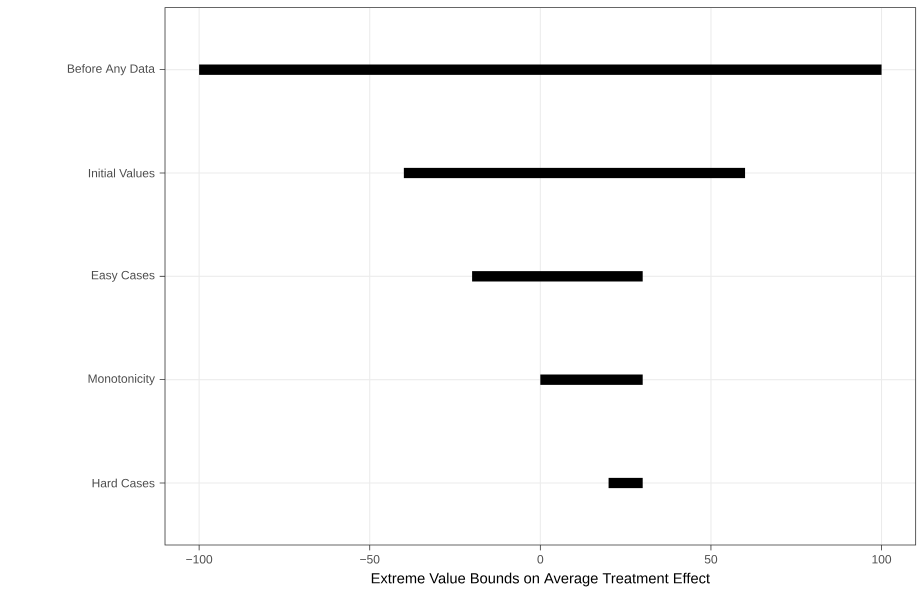 The image size is (917, 613). I want to click on x-tick-label: 0, so click(540, 559).